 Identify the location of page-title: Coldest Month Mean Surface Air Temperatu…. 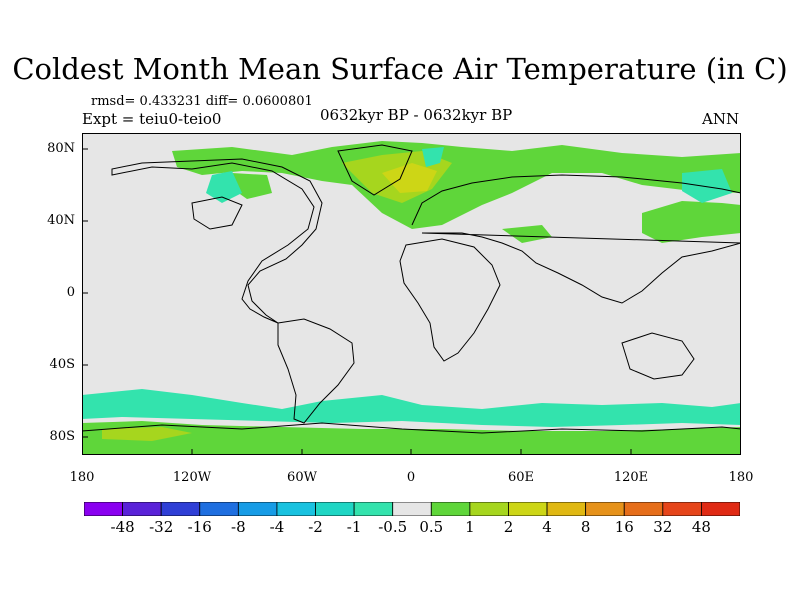
(400, 69).